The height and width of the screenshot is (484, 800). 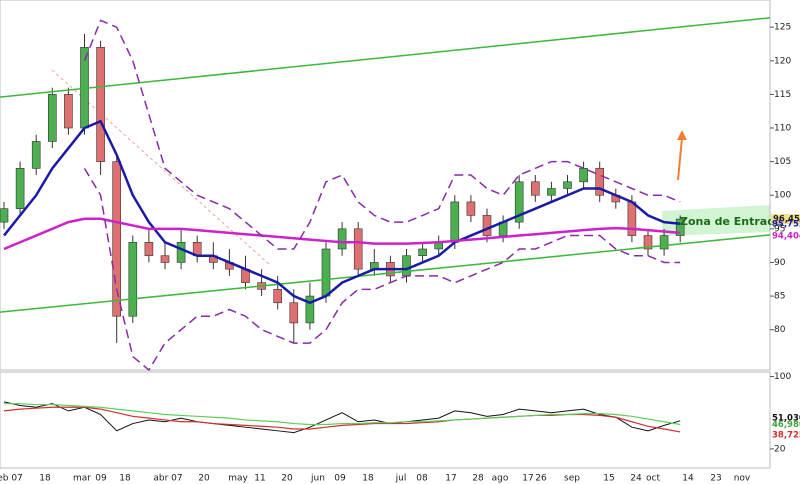 I want to click on x-tick-label: may, so click(x=238, y=479).